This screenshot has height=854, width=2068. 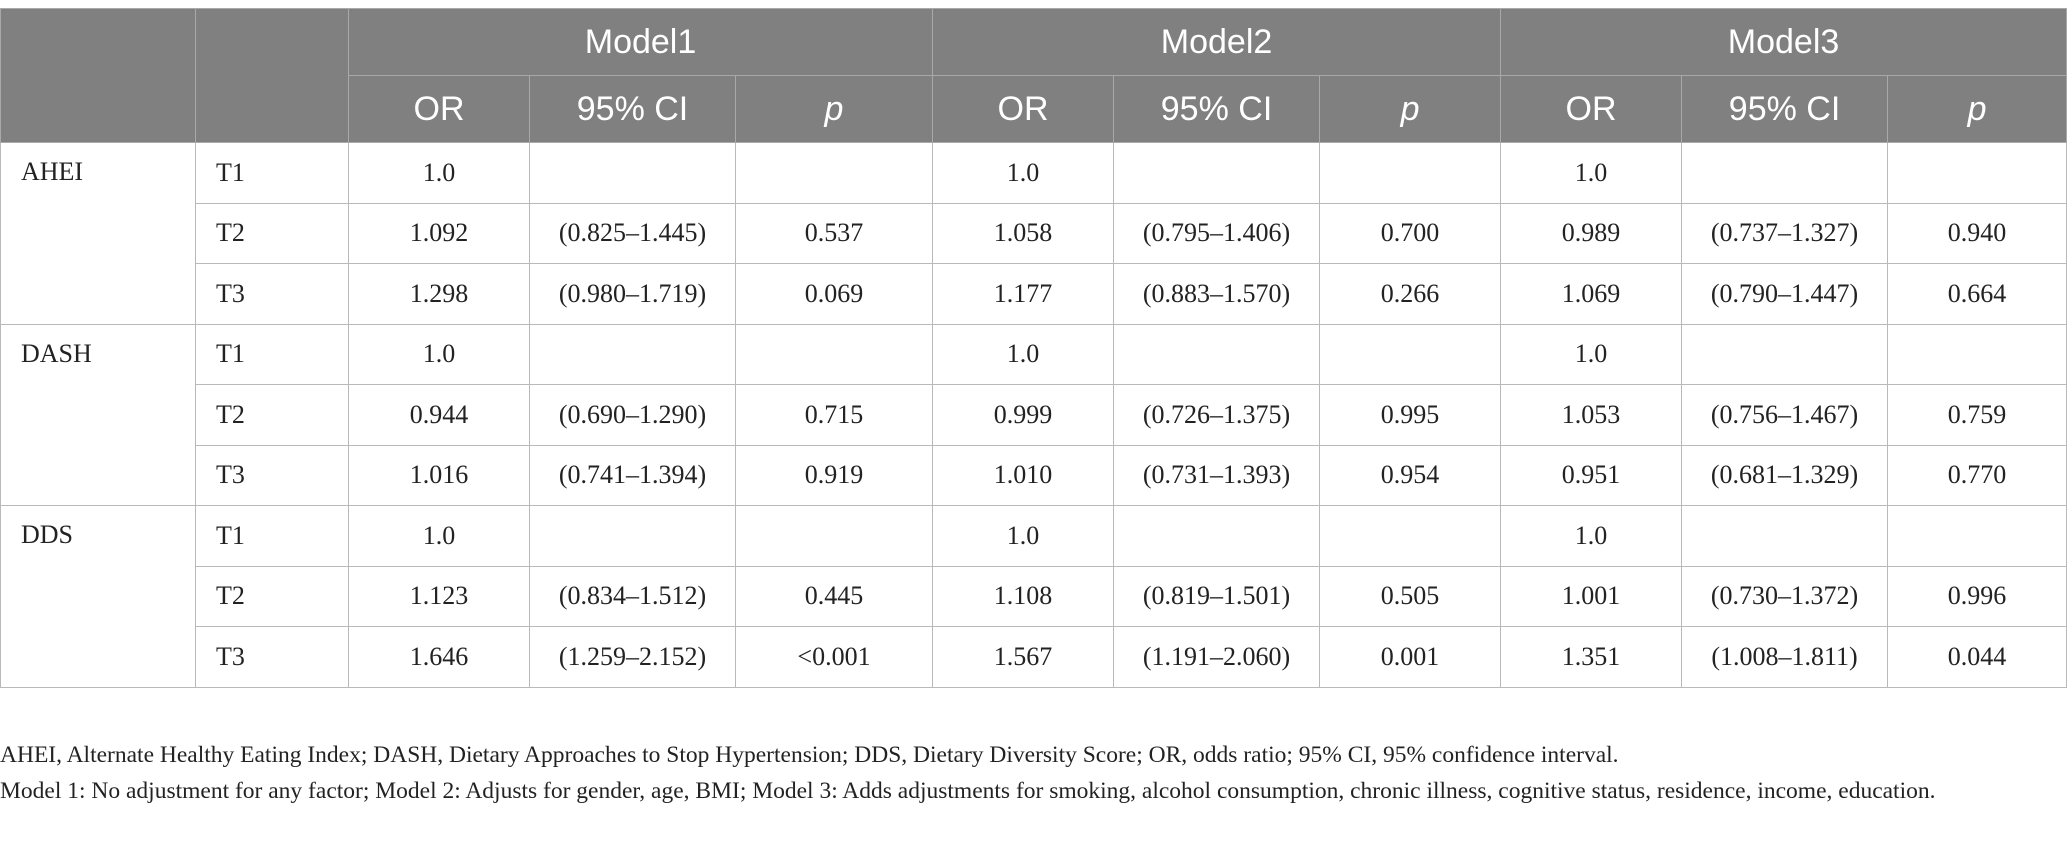 What do you see at coordinates (834, 294) in the screenshot?
I see `p-cell: 0.069` at bounding box center [834, 294].